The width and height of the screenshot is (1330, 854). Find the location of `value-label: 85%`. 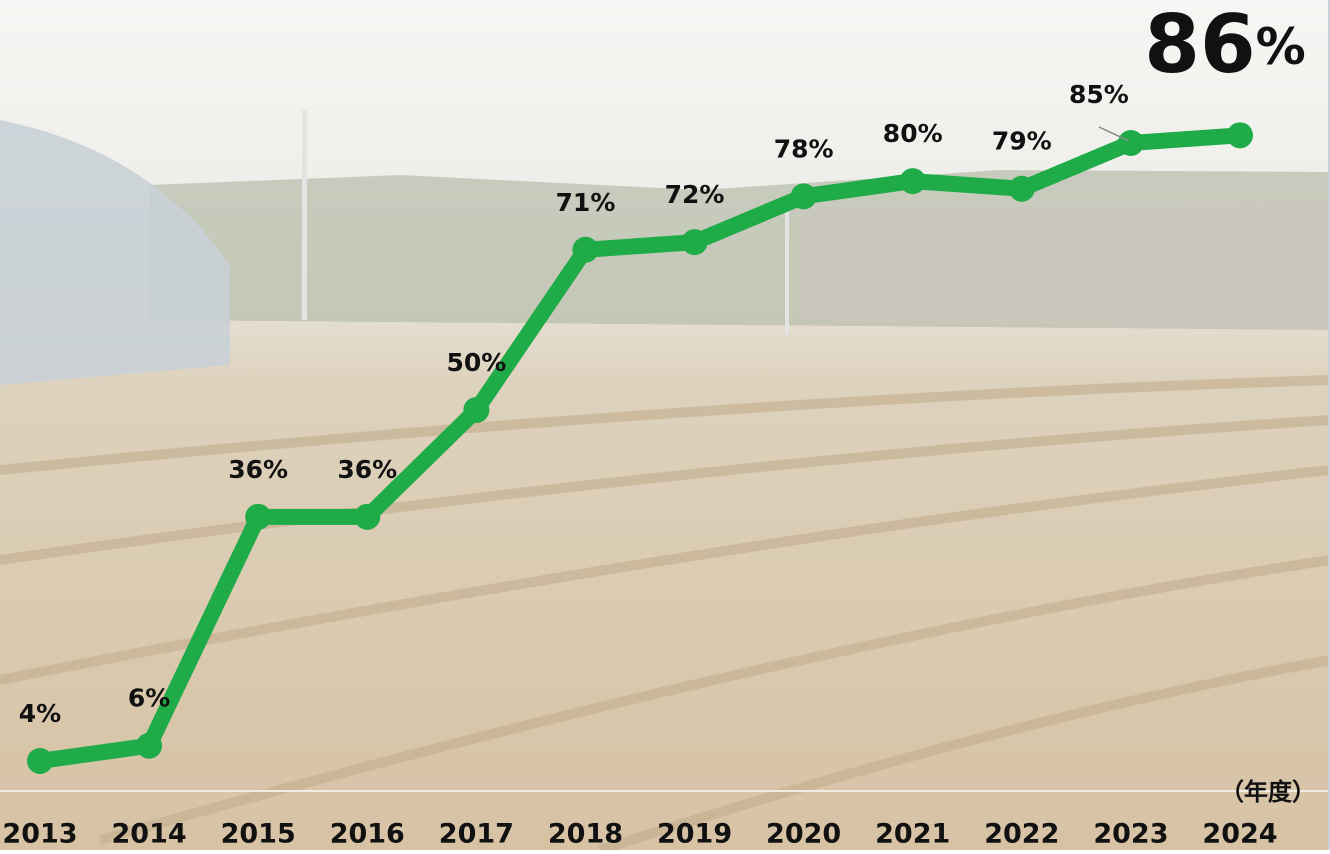

value-label: 85% is located at coordinates (1099, 94).